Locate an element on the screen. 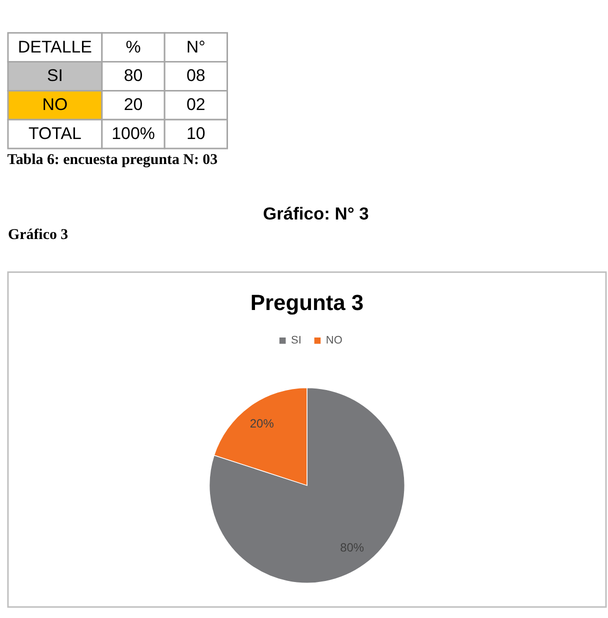 The image size is (608, 618). data-label: 20 is located at coordinates (133, 104).